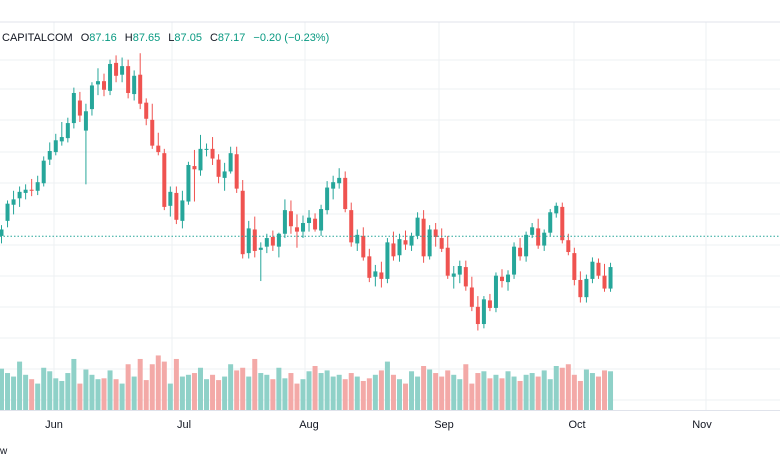 This screenshot has width=780, height=475. What do you see at coordinates (444, 425) in the screenshot?
I see `x-tick-label: Sep` at bounding box center [444, 425].